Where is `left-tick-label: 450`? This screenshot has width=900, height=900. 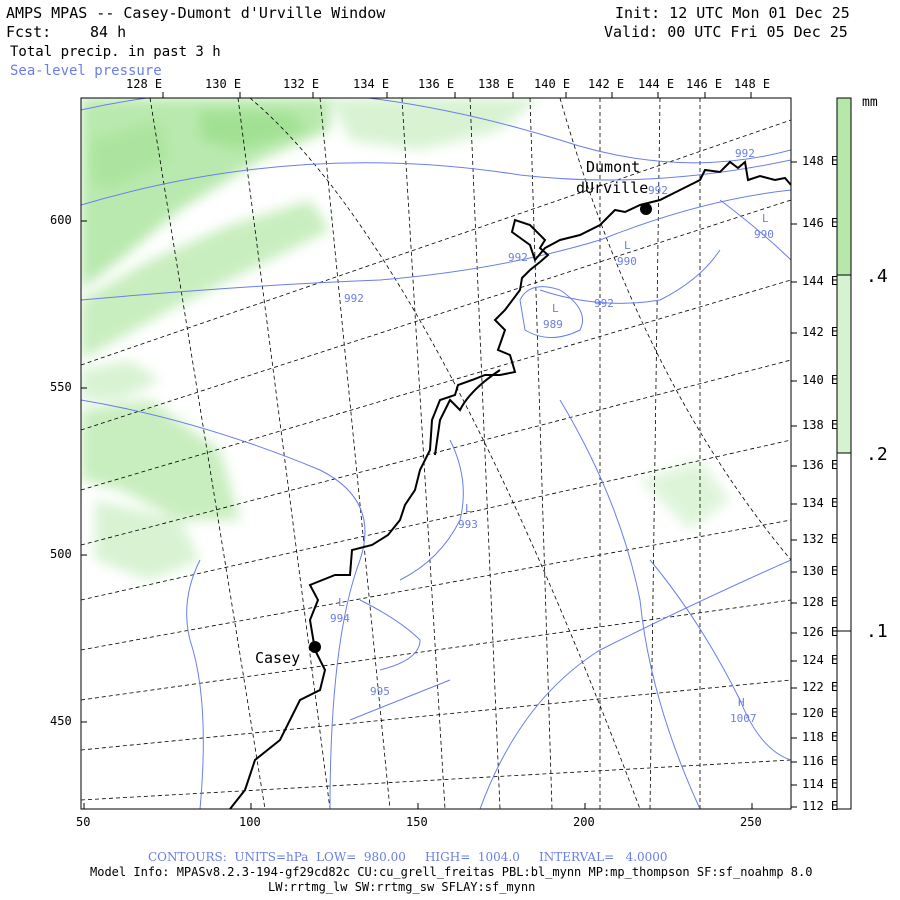 left-tick-label: 450 is located at coordinates (61, 721).